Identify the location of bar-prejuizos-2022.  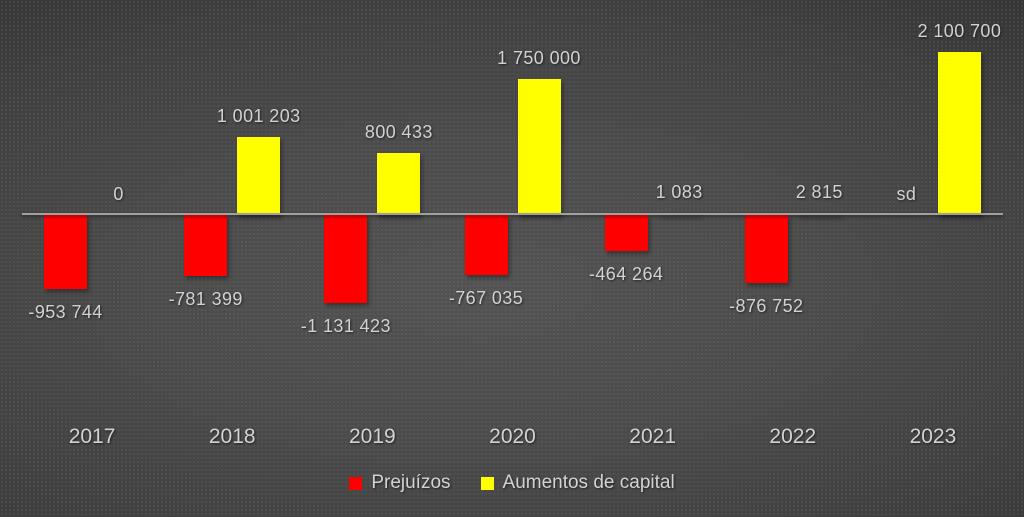
(766, 249).